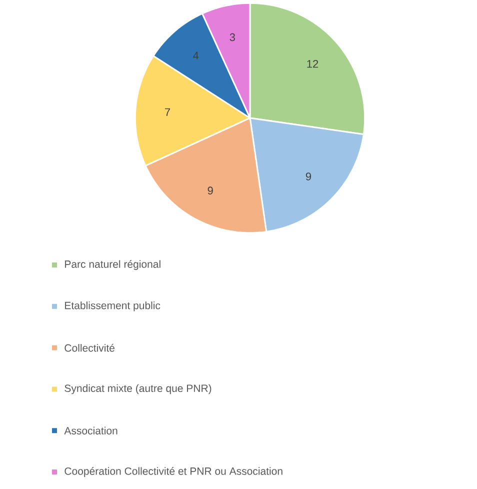  What do you see at coordinates (112, 307) in the screenshot?
I see `legend-label: Etablissement public` at bounding box center [112, 307].